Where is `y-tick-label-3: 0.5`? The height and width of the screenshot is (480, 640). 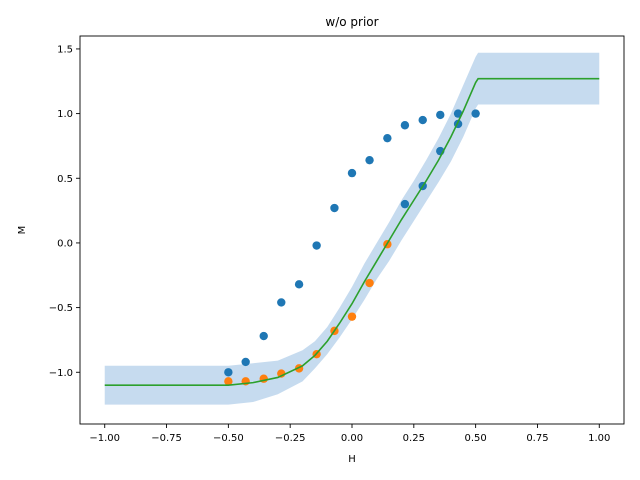 y-tick-label-3: 0.5 is located at coordinates (65, 179).